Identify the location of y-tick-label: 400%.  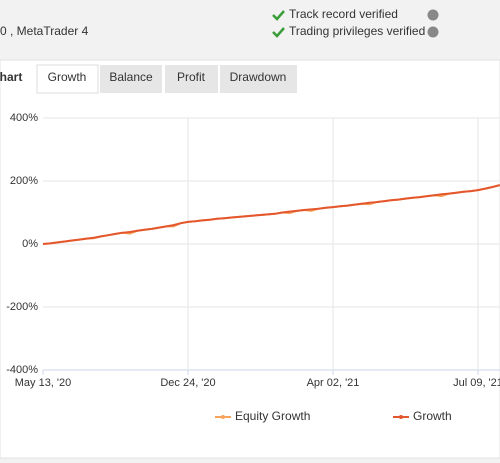
(24, 118).